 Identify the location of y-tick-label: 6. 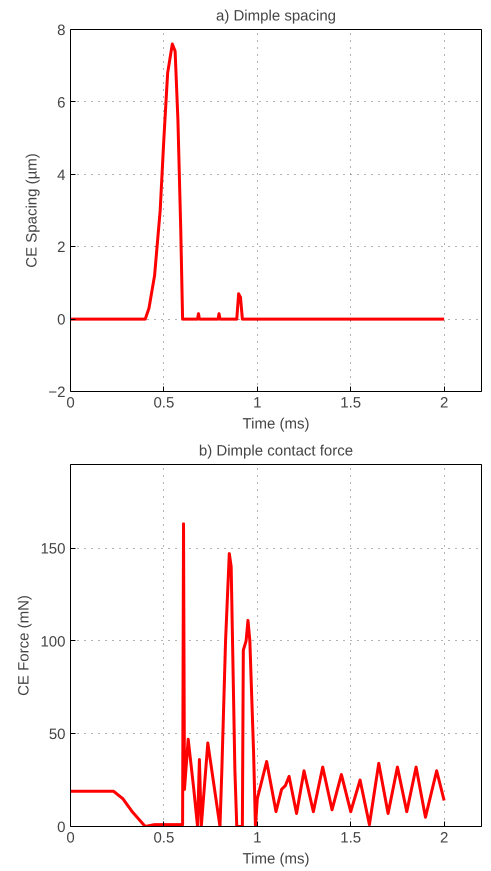
(61, 103).